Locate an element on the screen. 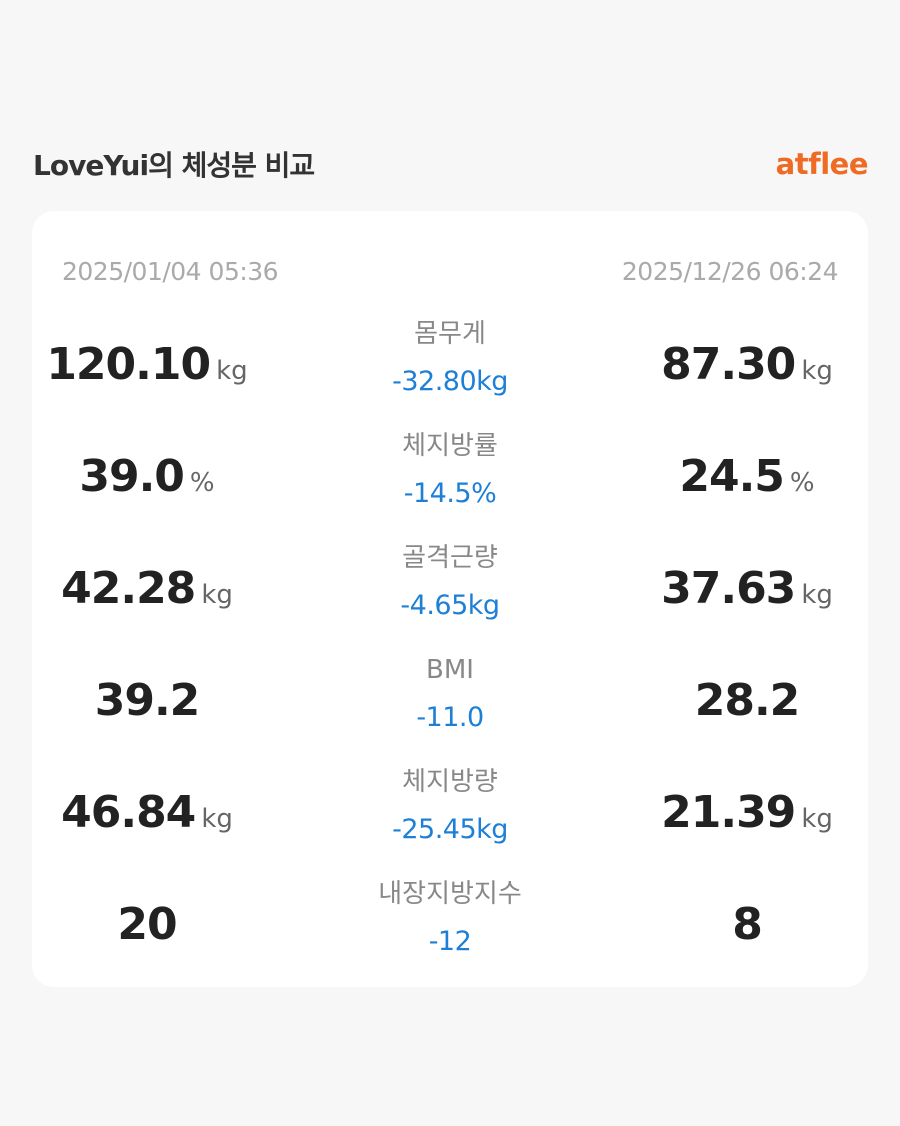 This screenshot has height=1126, width=900. brand-logo: atflee is located at coordinates (822, 164).